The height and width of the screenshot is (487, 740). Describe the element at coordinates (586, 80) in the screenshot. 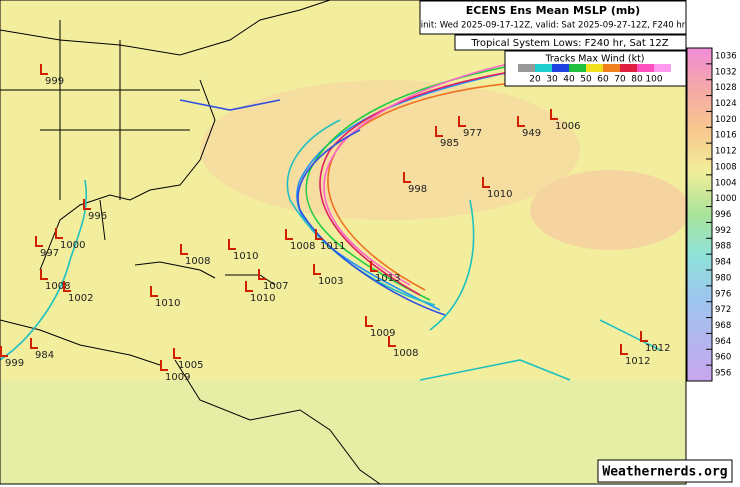

I see `wind-label: 50` at that location.